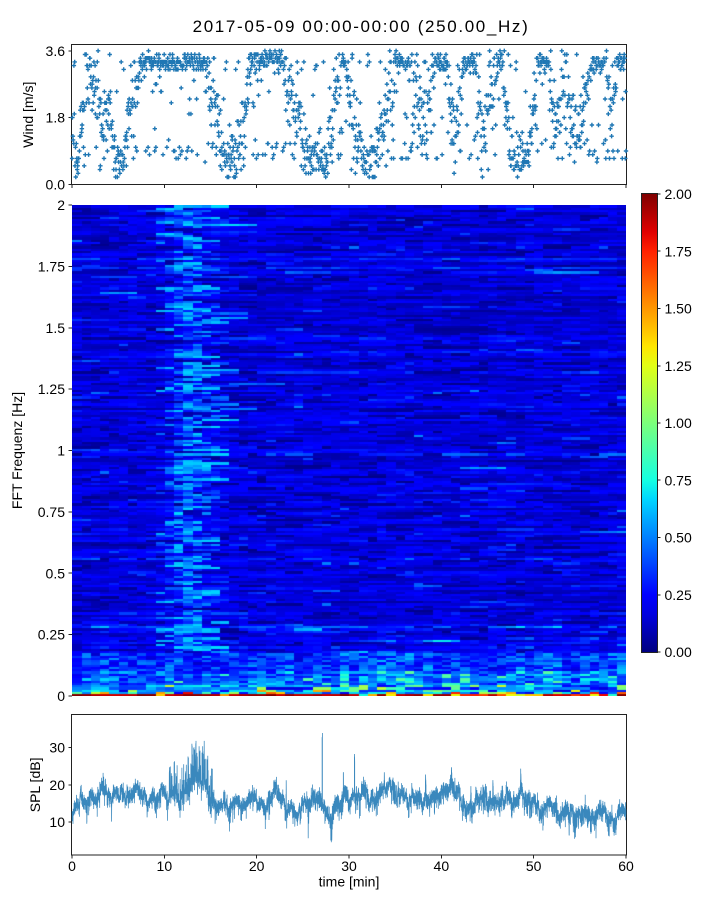  Describe the element at coordinates (35, 785) in the screenshot. I see `svg-text: SPL [dB]` at that location.